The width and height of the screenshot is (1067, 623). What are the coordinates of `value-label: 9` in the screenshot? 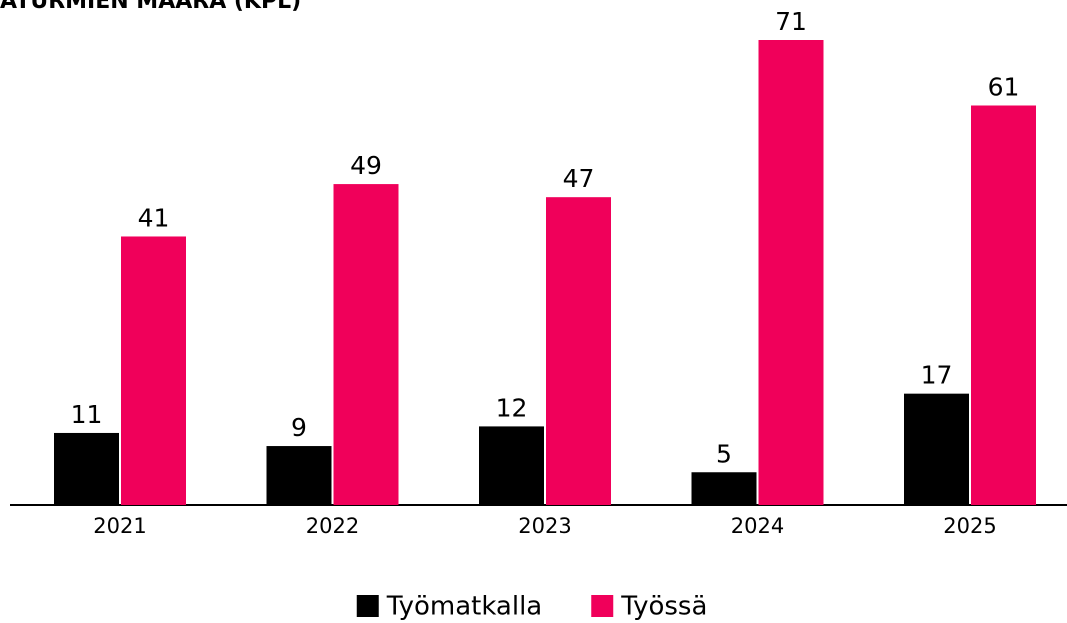 It's located at (299, 427).